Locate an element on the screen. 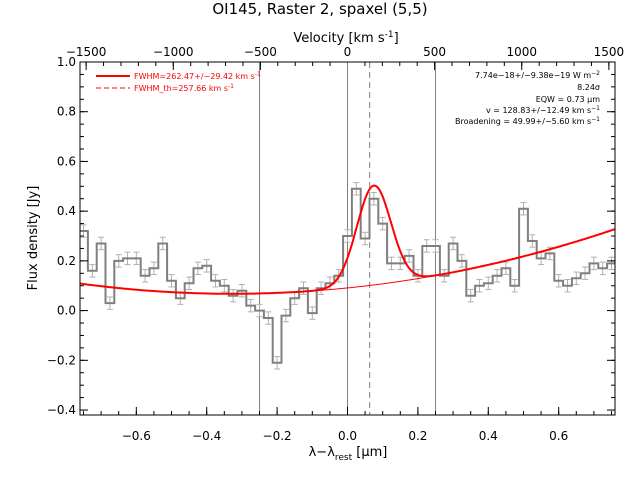  annotation-eqw: EQW = 0.73 μm is located at coordinates (568, 99).